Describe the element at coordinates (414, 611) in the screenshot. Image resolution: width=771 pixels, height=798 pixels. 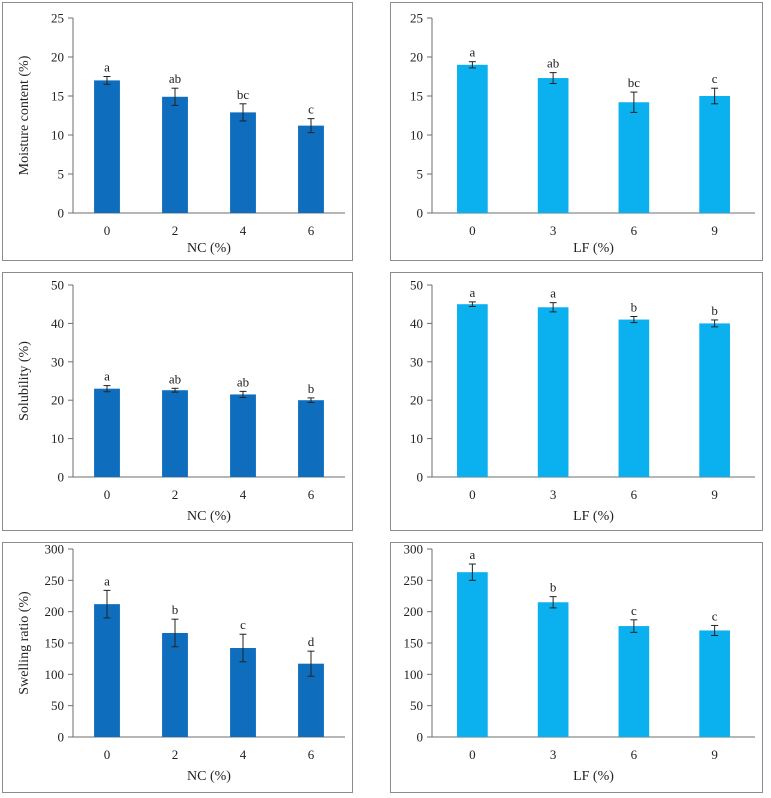
I see `y-tick-label: 200` at that location.